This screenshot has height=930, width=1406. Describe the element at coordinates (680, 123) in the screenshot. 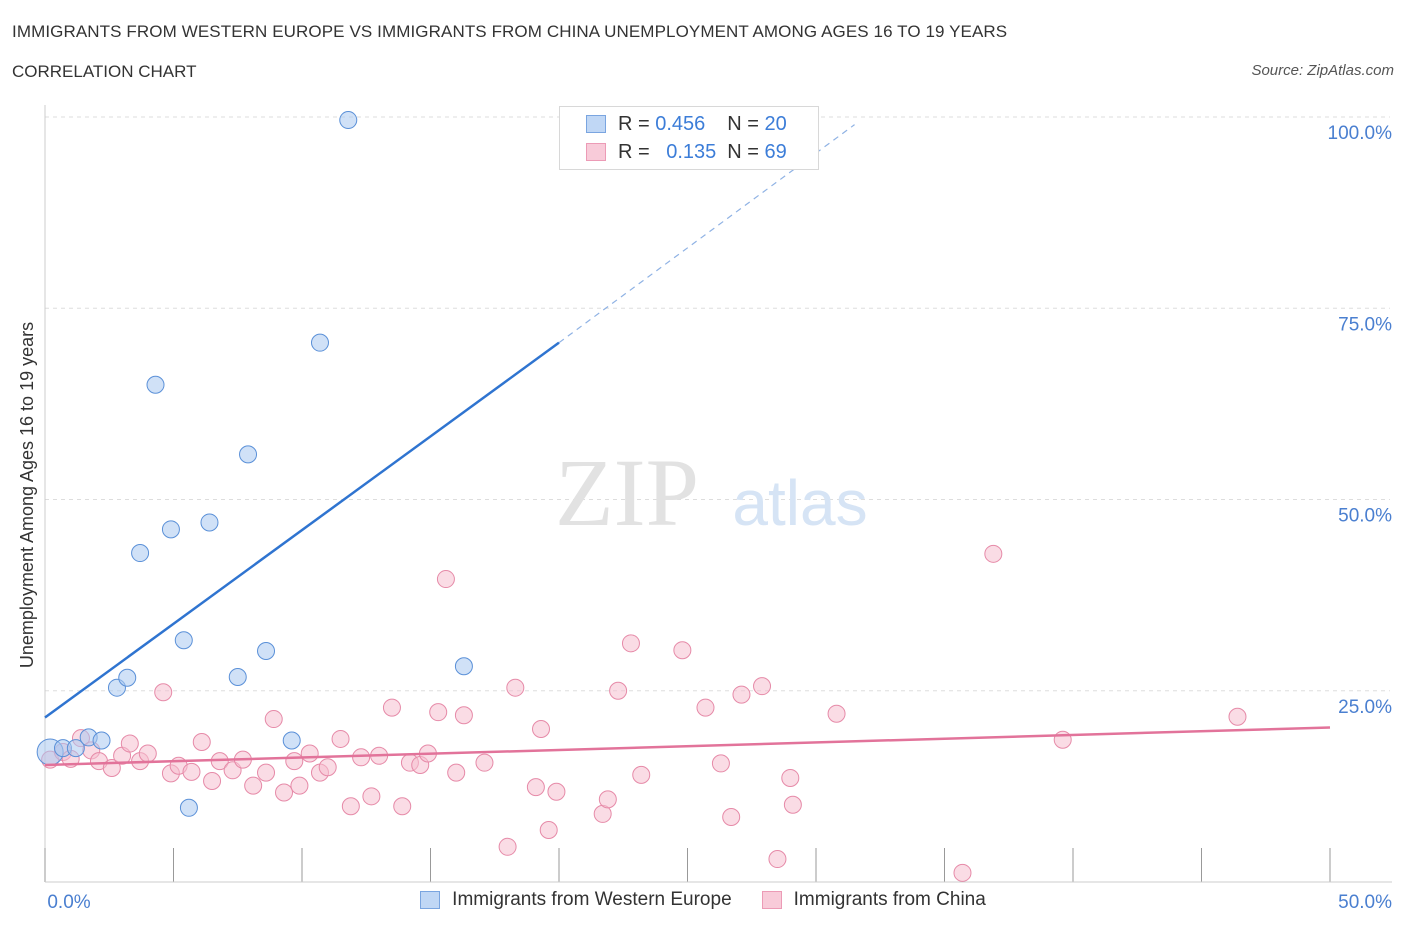

I see `legend-r-value: 0.456` at that location.